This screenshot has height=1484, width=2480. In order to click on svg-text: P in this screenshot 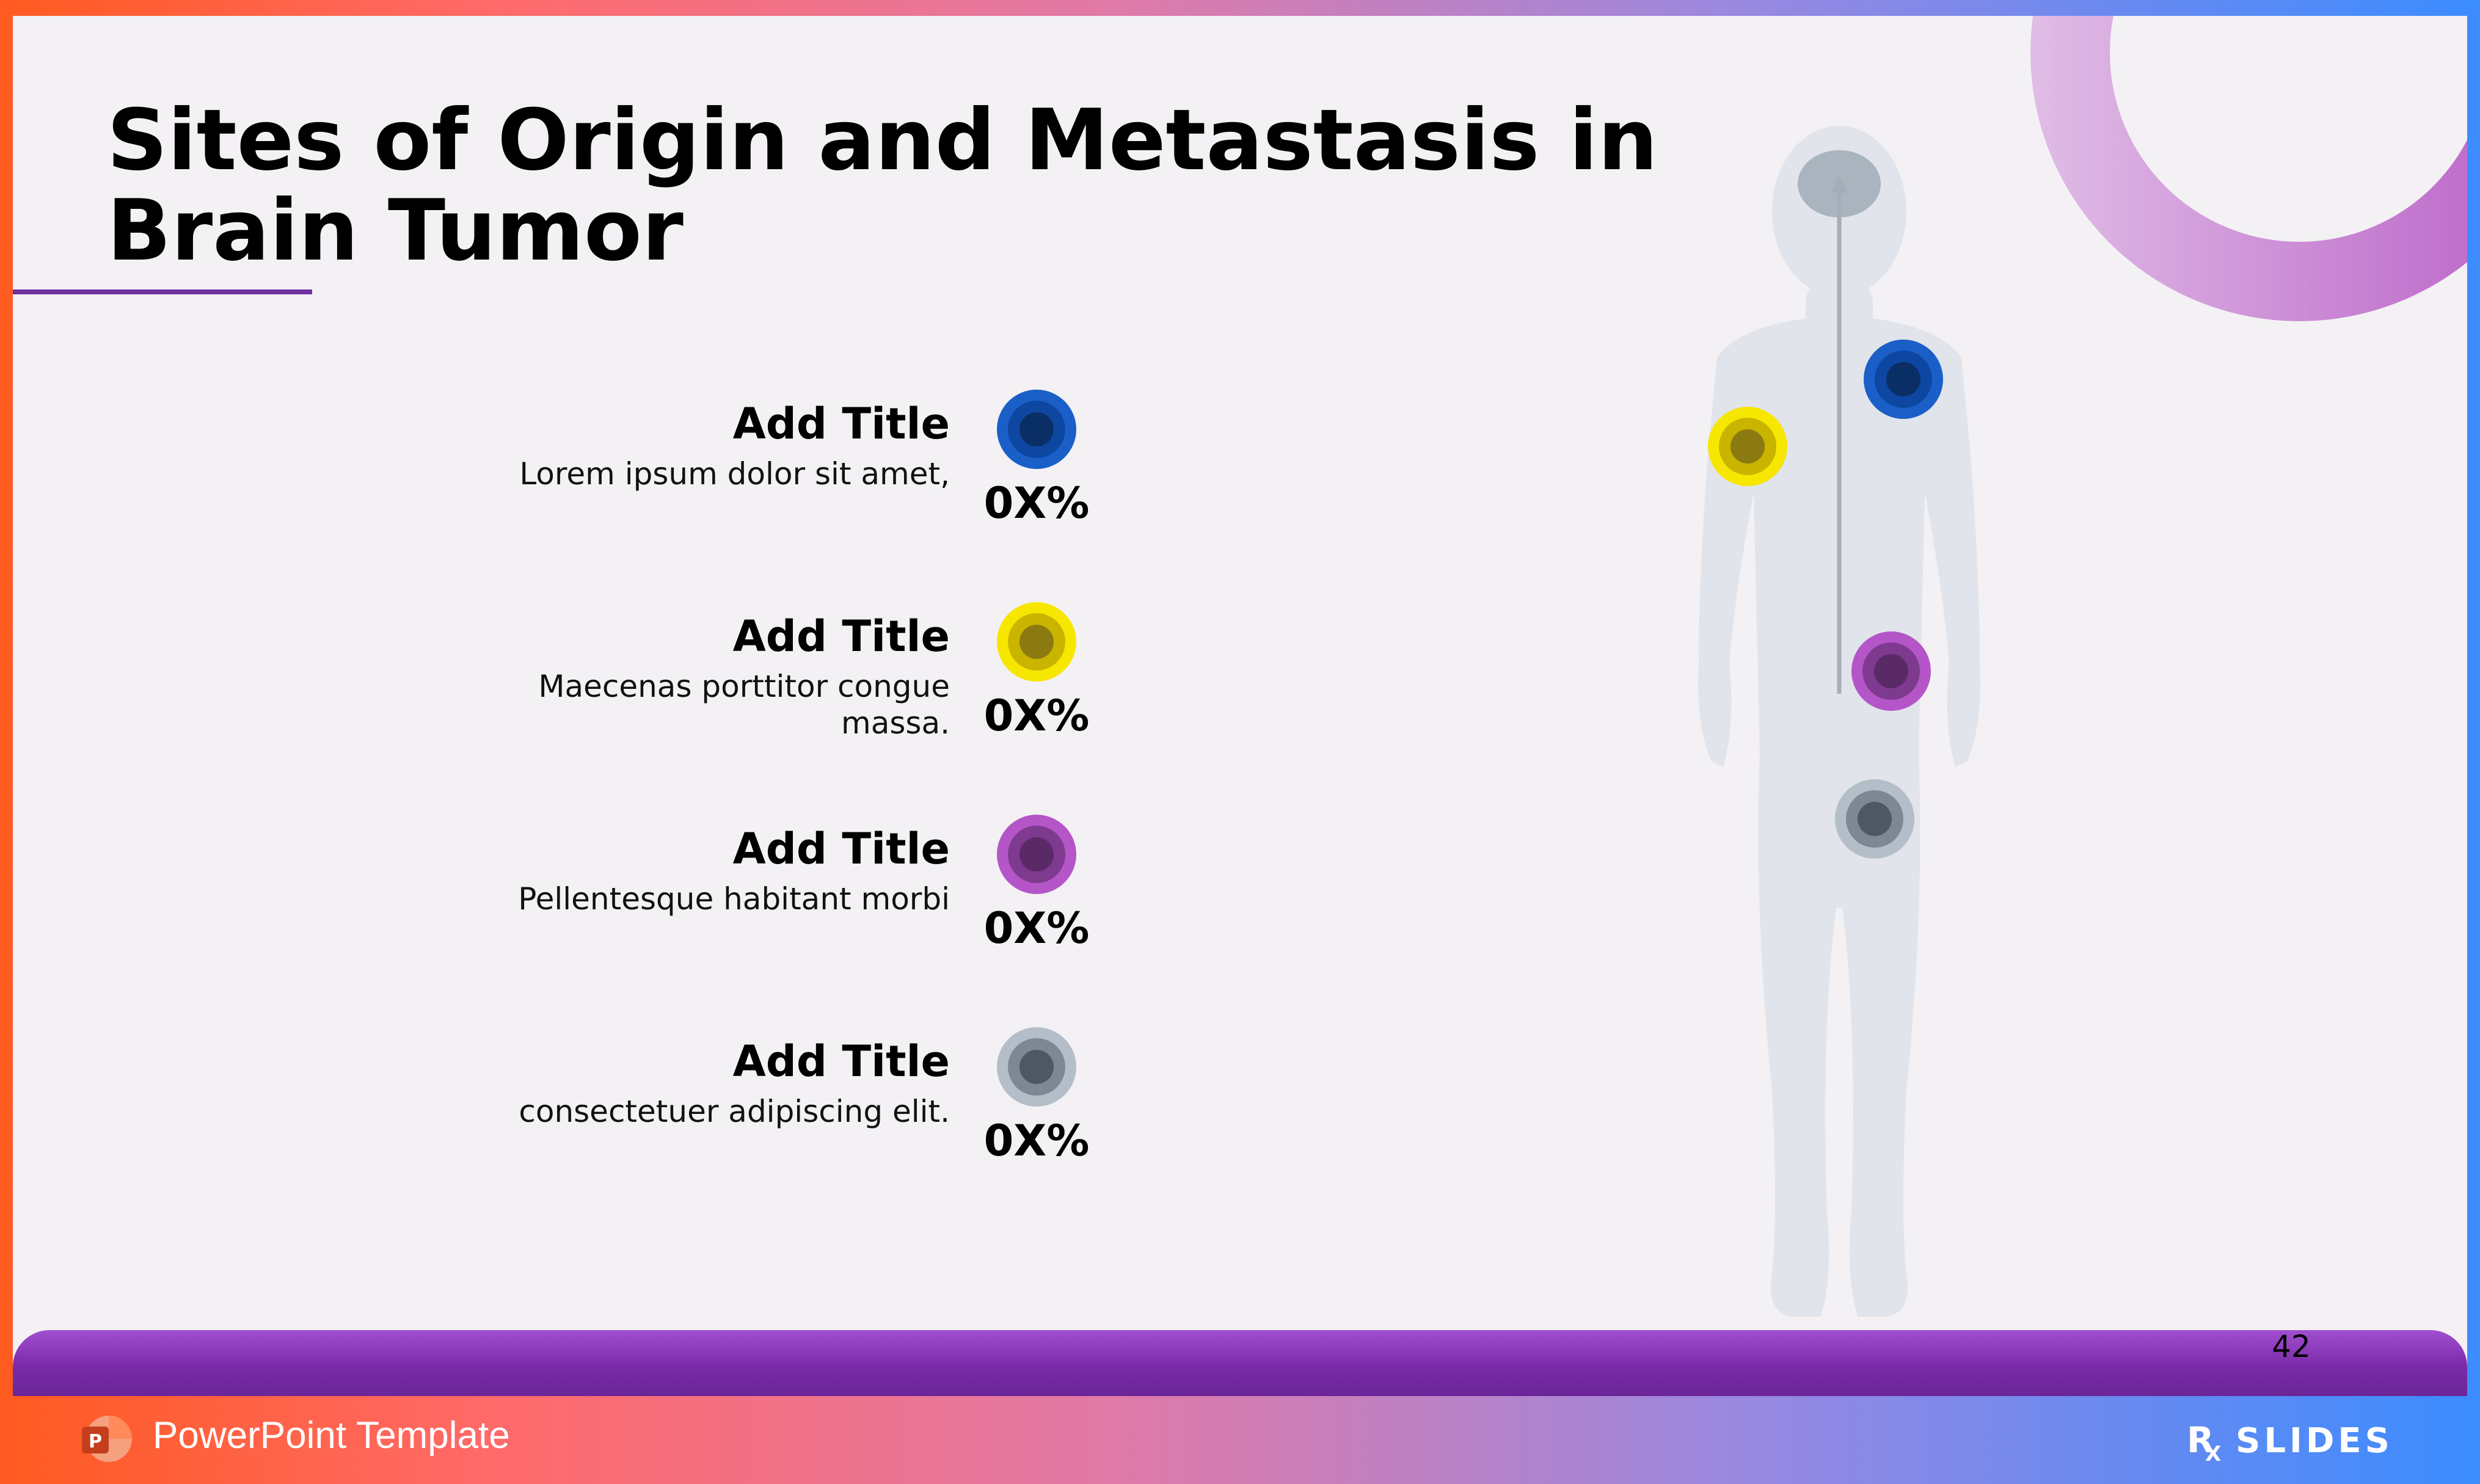, I will do `click(95, 1442)`.